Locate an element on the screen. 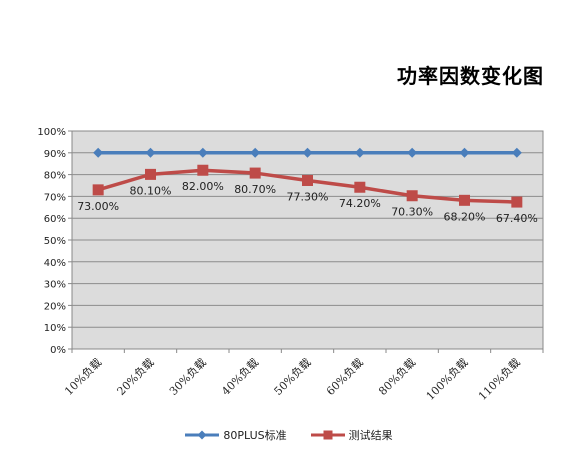  x-tick-label: 10%负载 is located at coordinates (83, 376).